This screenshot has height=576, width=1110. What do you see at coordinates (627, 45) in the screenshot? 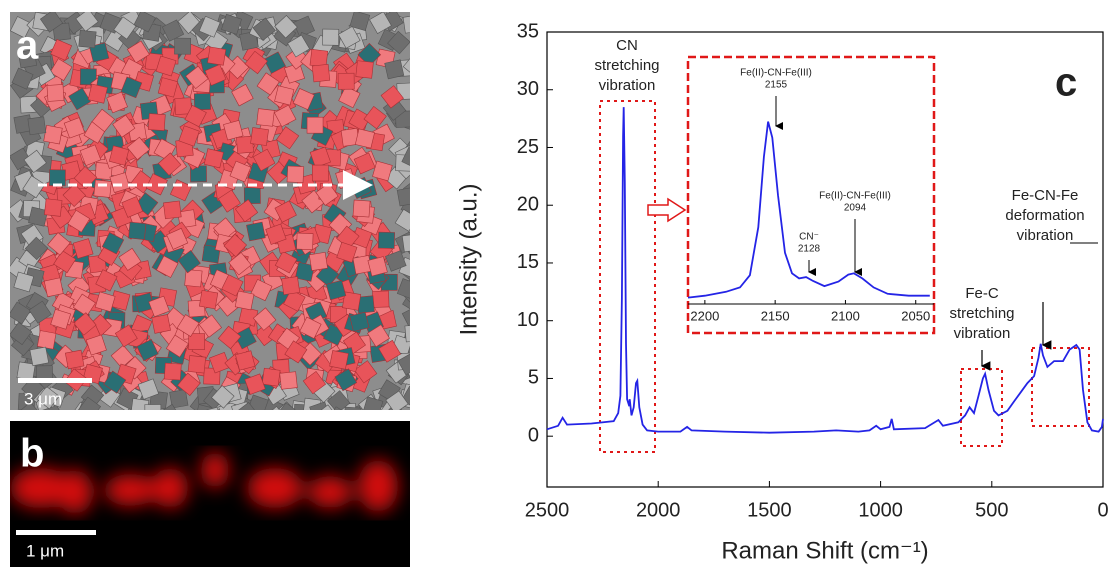
I see `annotation: CN` at bounding box center [627, 45].